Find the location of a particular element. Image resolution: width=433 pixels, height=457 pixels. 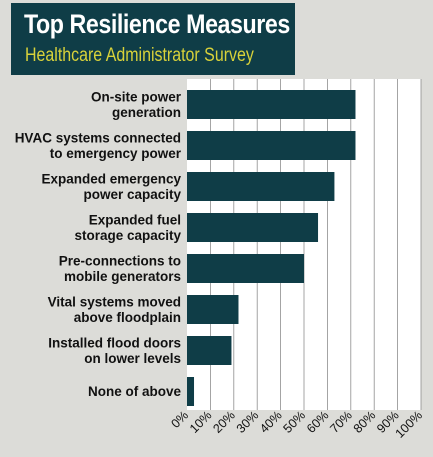

x-tick-label: 60% is located at coordinates (318, 422).